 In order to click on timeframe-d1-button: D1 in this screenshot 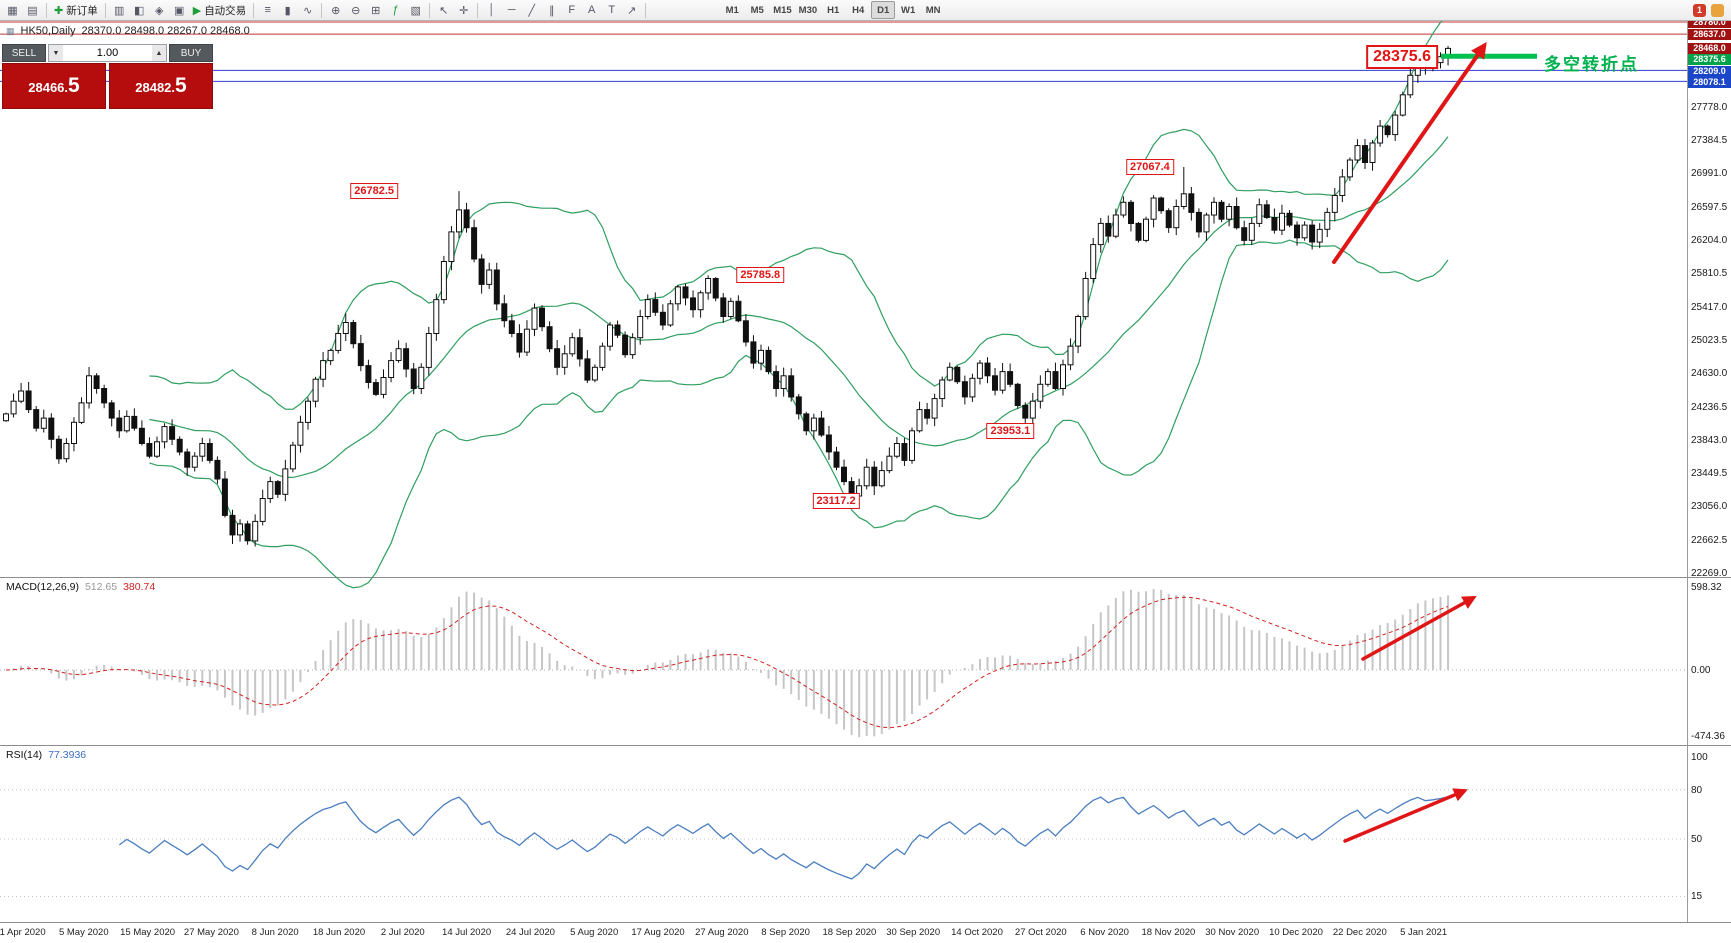, I will do `click(883, 10)`.